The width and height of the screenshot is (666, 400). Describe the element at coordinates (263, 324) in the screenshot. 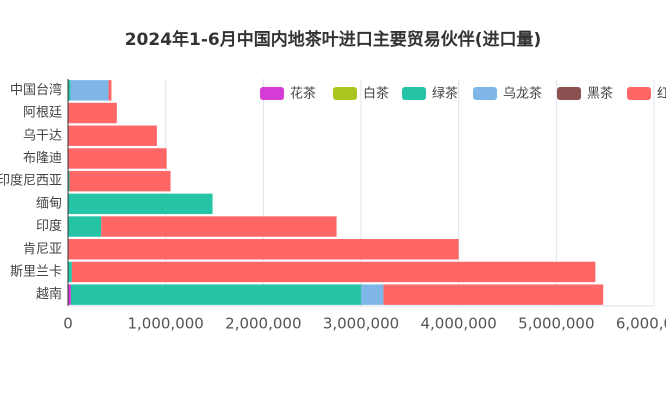

I see `x-tick-label: 2,000,000` at that location.